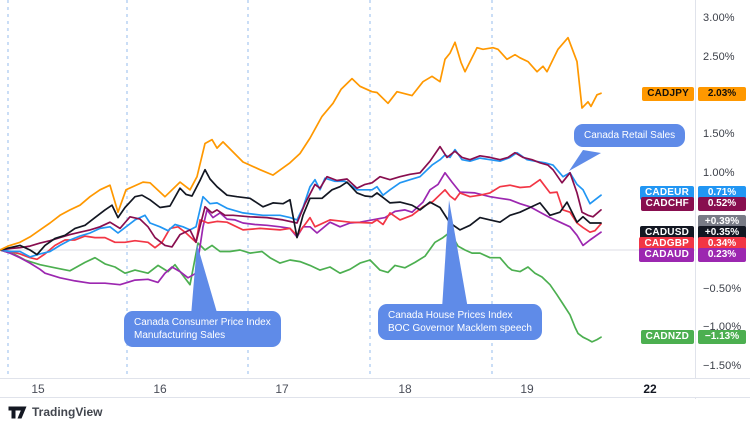 This screenshot has height=430, width=750. Describe the element at coordinates (722, 365) in the screenshot. I see `y-axis-tick-label: −1.50%` at that location.